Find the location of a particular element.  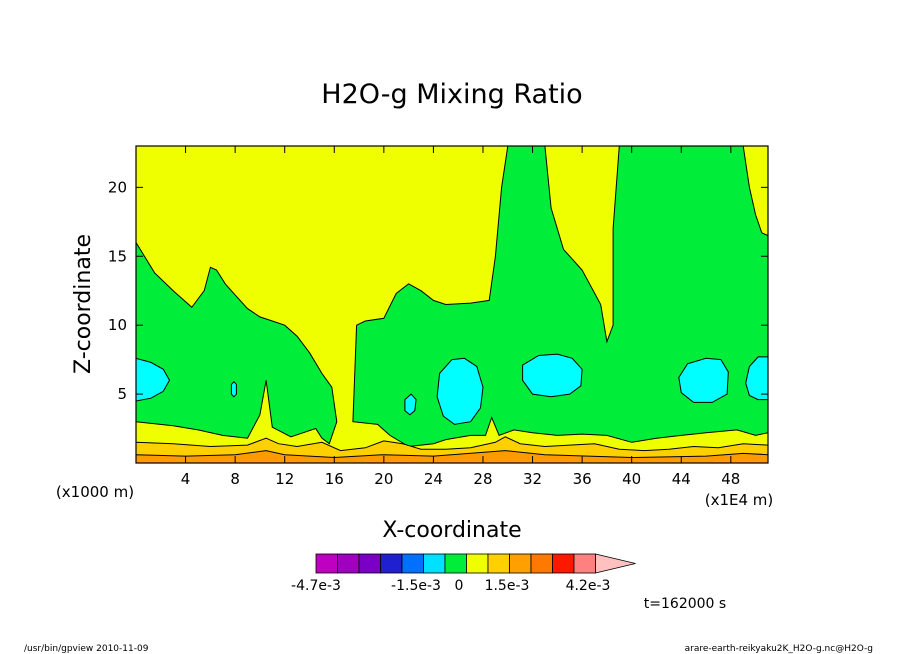

x-tick-label: 36 is located at coordinates (582, 479).